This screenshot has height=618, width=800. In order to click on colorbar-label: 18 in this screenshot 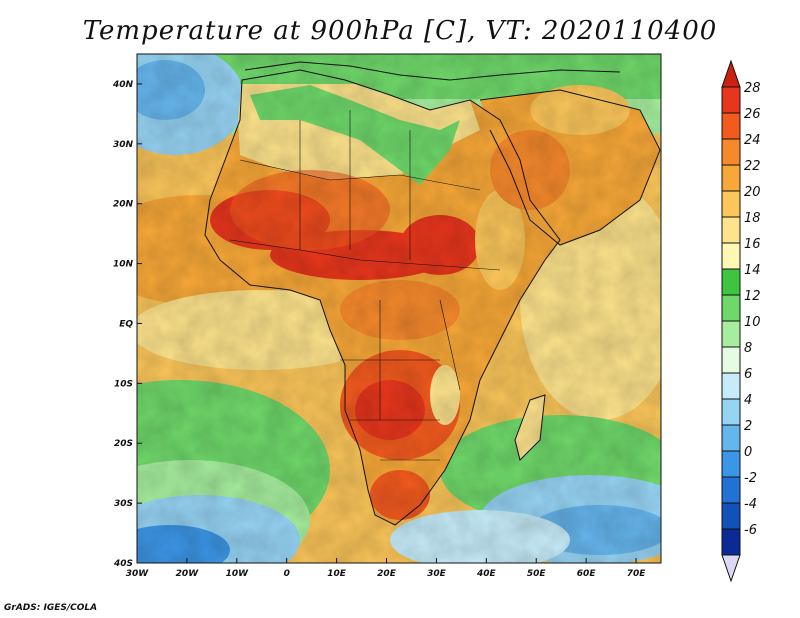, I will do `click(752, 218)`.